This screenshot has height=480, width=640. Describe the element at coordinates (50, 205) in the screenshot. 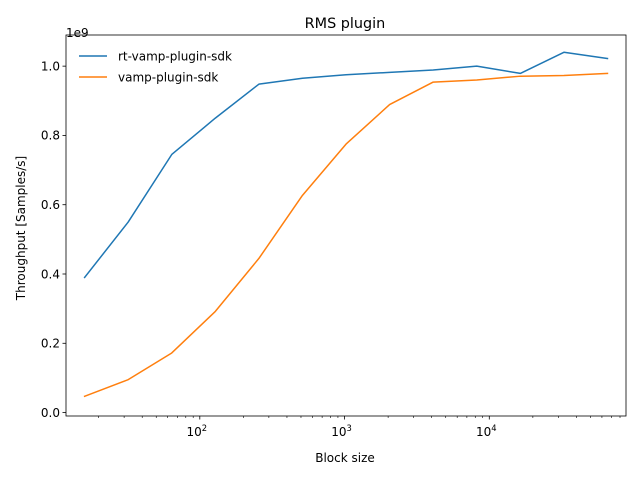

I see `y-tick-label: 0.6` at that location.